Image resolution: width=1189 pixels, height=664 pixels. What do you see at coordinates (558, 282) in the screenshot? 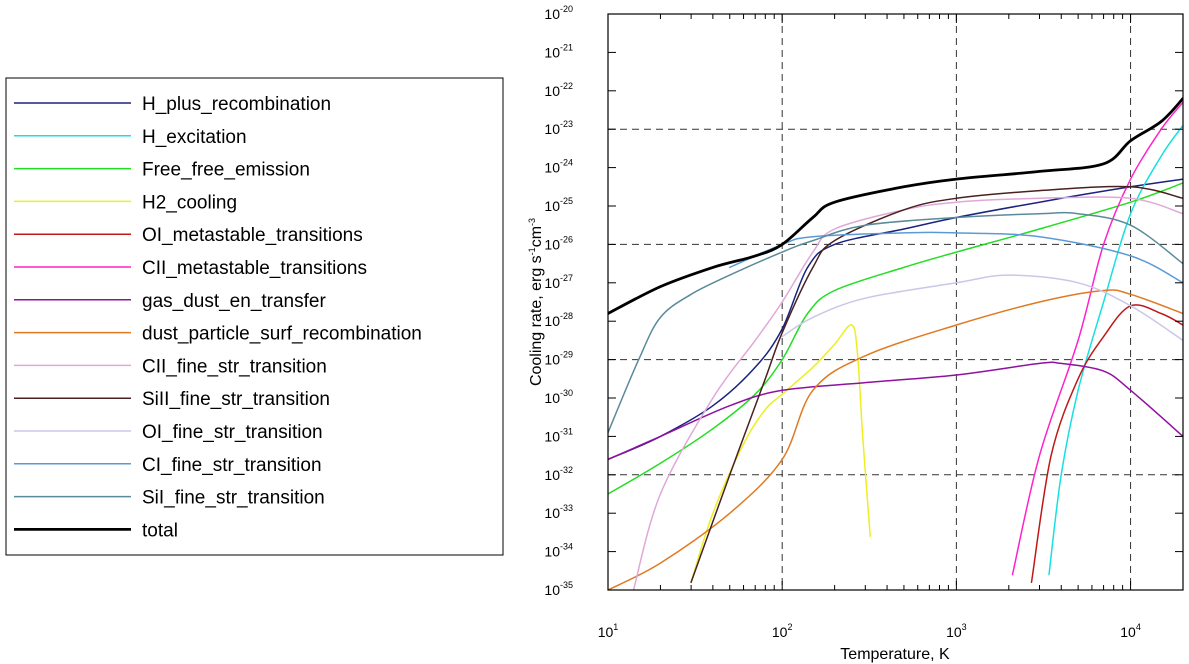
I see `y-tick-label: 10-27` at bounding box center [558, 282].